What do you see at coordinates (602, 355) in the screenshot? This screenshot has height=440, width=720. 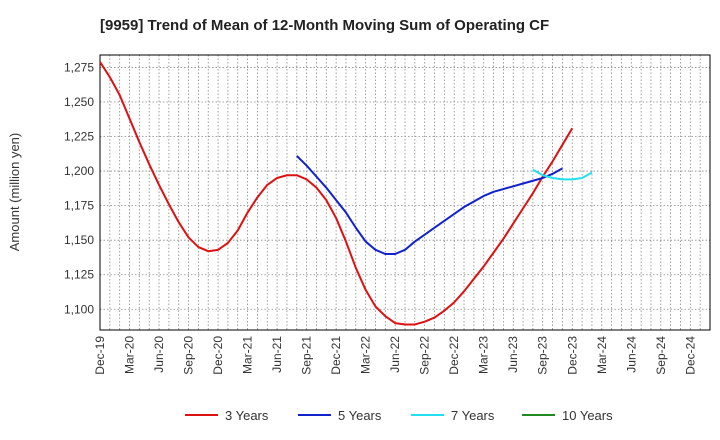 I see `x-tick-label: Mar-24` at bounding box center [602, 355].